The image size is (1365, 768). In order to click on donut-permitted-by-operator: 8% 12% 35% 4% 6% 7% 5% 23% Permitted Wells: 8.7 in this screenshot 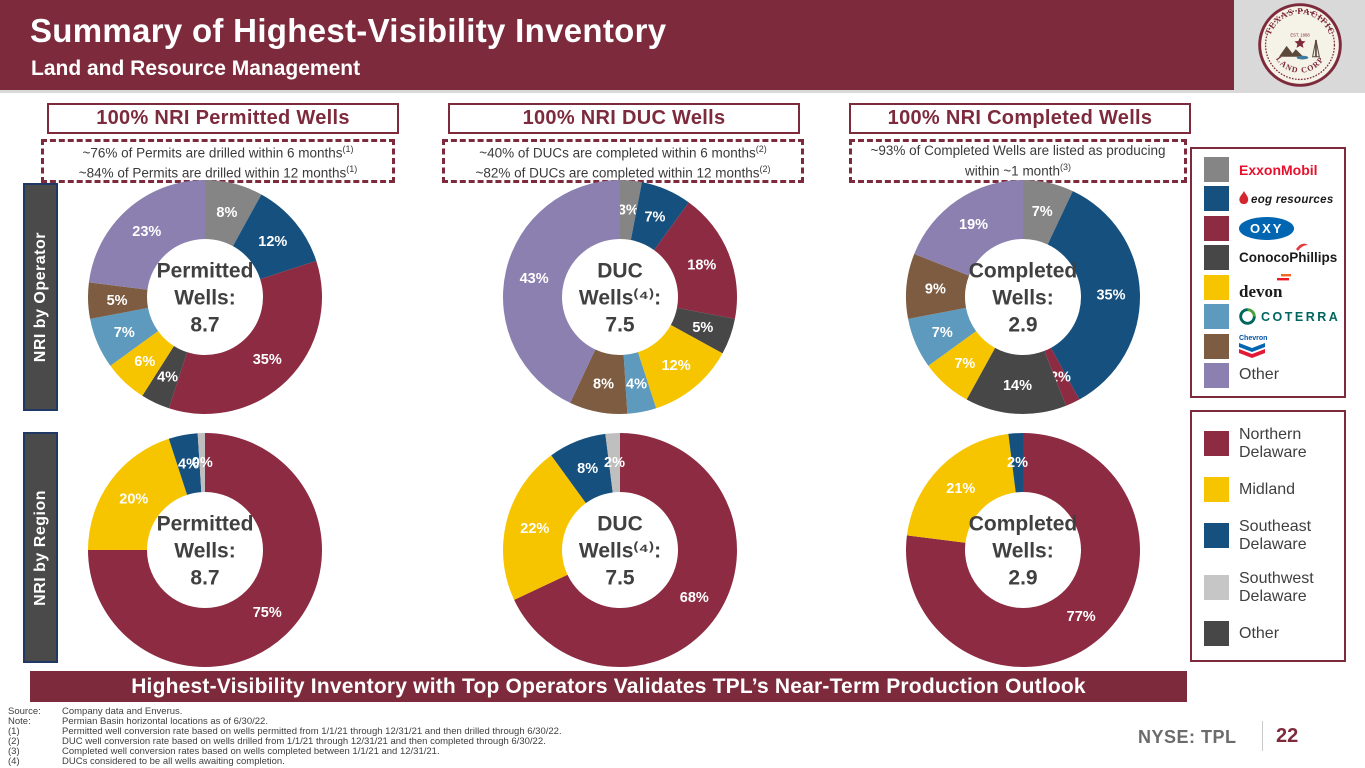, I will do `click(205, 297)`.